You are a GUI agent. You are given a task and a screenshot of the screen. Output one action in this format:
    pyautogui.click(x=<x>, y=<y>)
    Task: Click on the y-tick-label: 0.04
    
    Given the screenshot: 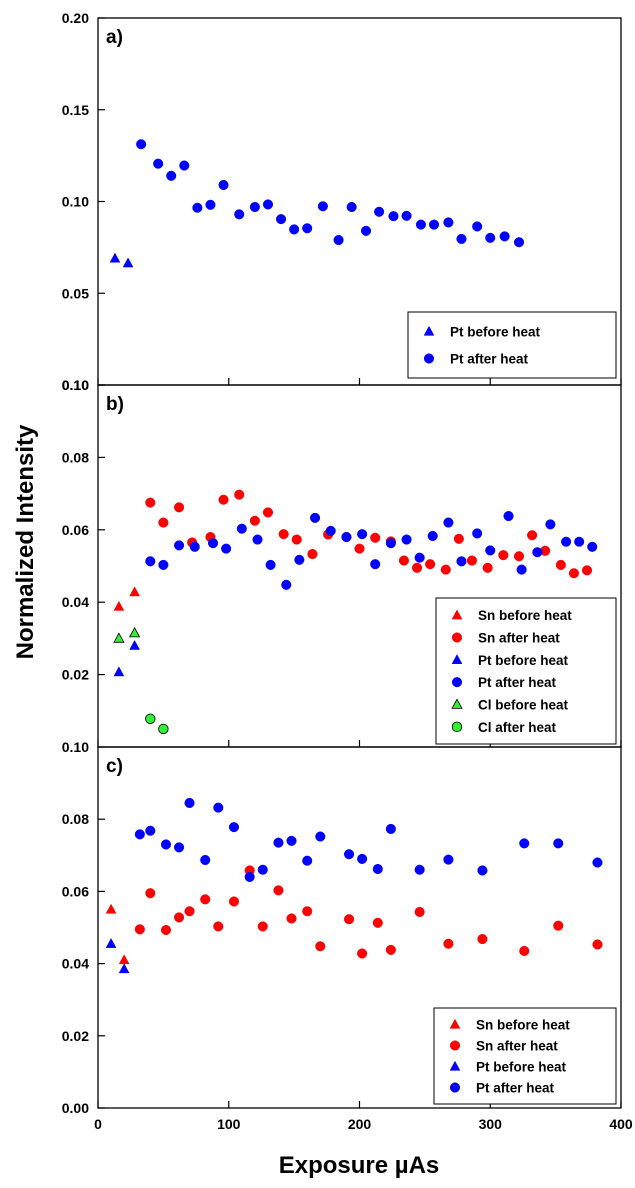 What is the action you would take?
    pyautogui.click(x=75, y=964)
    